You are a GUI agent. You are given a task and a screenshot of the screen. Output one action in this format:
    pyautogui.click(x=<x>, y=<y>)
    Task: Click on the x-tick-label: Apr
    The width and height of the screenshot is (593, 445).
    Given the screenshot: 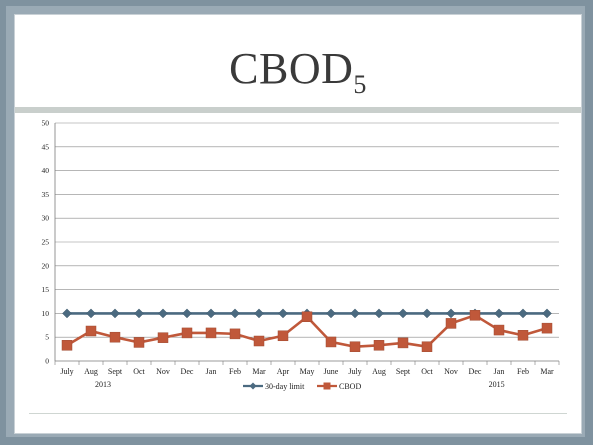 What is the action you would take?
    pyautogui.click(x=283, y=371)
    